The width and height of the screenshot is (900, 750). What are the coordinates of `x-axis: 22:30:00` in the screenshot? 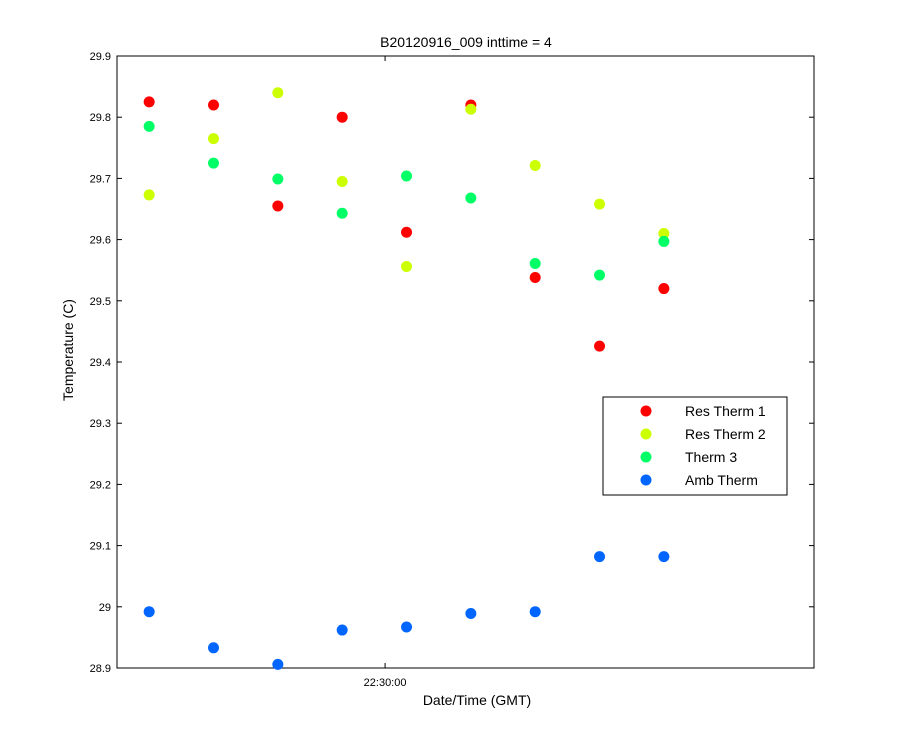 It's located at (385, 372).